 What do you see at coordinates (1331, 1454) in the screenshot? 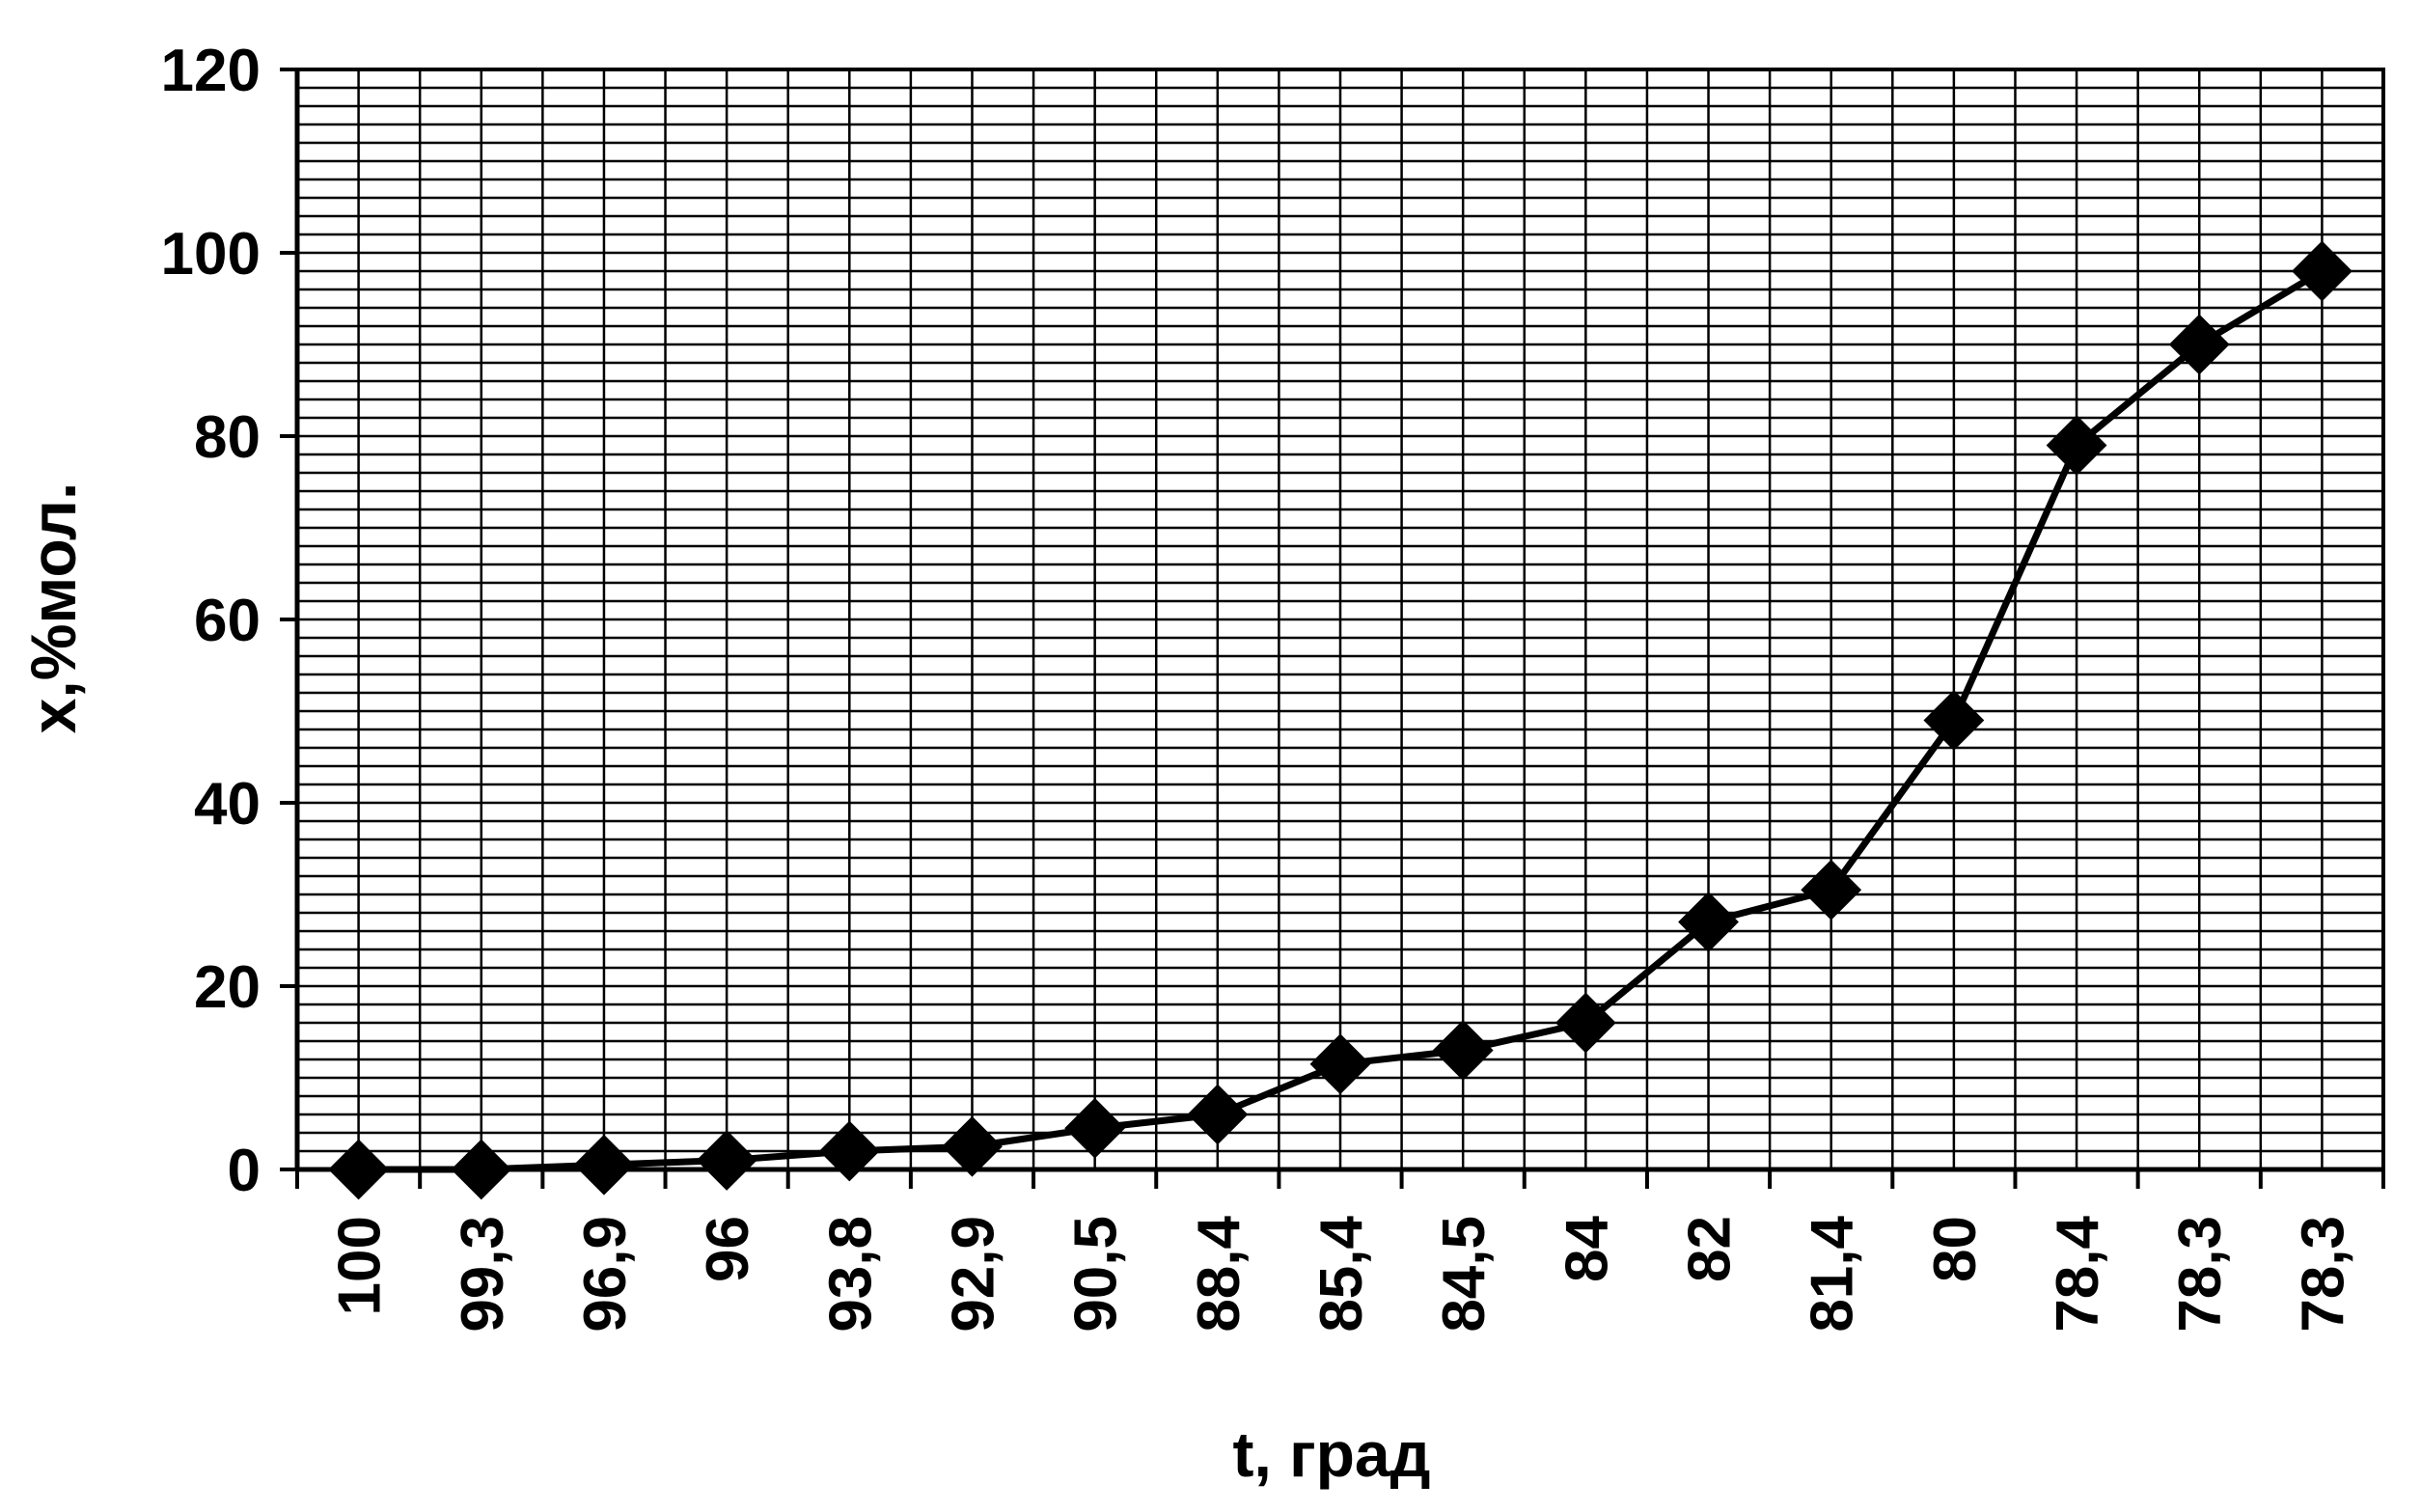
I see `x-axis-title: t, град` at bounding box center [1331, 1454].